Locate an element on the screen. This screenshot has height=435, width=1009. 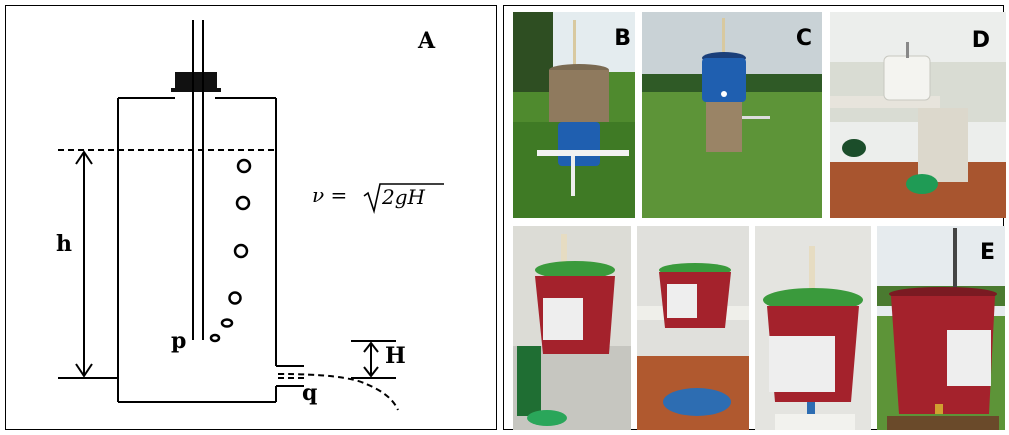
stopper-rim is located at coordinates (196, 90).